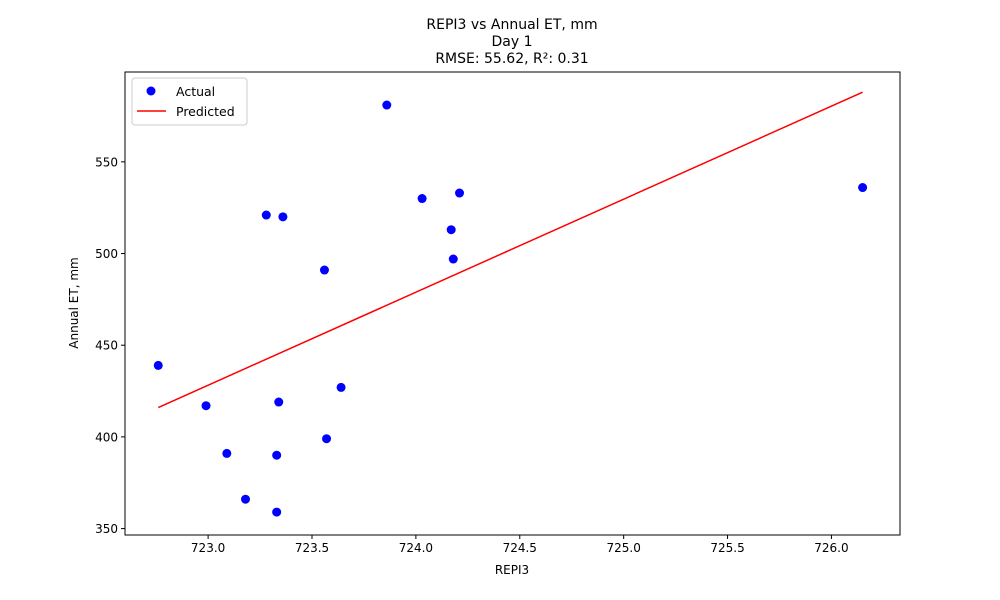 The width and height of the screenshot is (1000, 600). I want to click on legend-actual-label: Actual, so click(195, 91).